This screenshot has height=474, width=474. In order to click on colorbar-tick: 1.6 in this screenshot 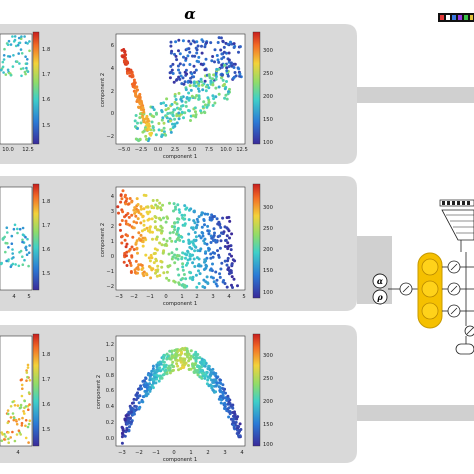, I will do `click(46, 250)`.